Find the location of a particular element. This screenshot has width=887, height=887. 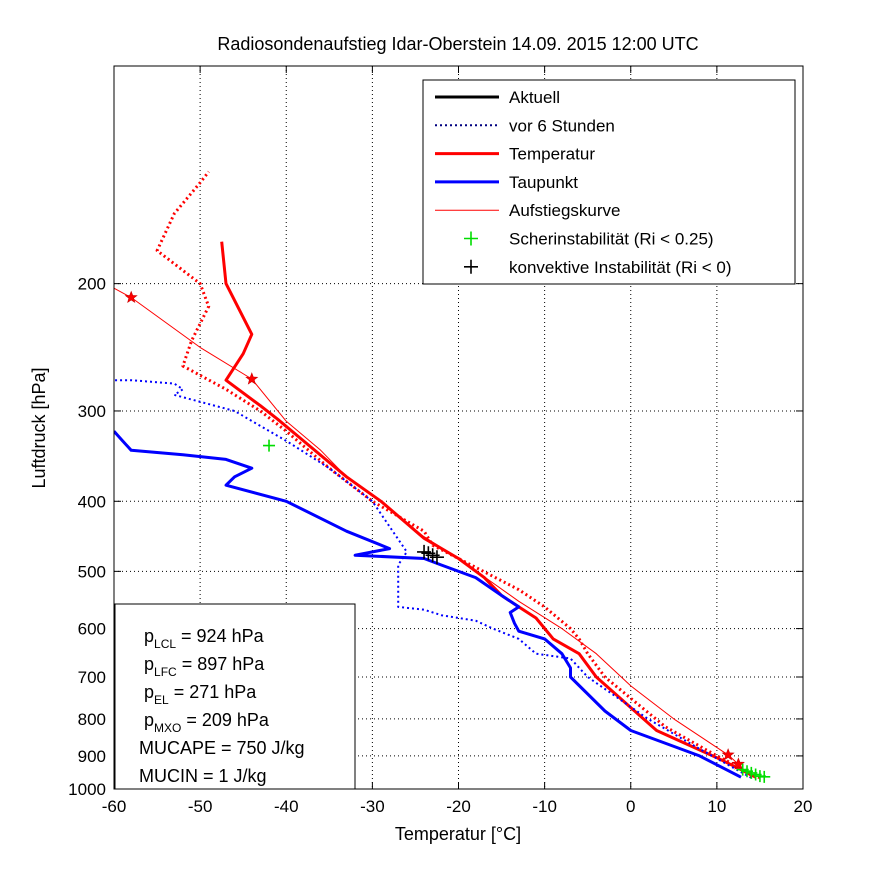

y-tick-label: 800 is located at coordinates (92, 719).